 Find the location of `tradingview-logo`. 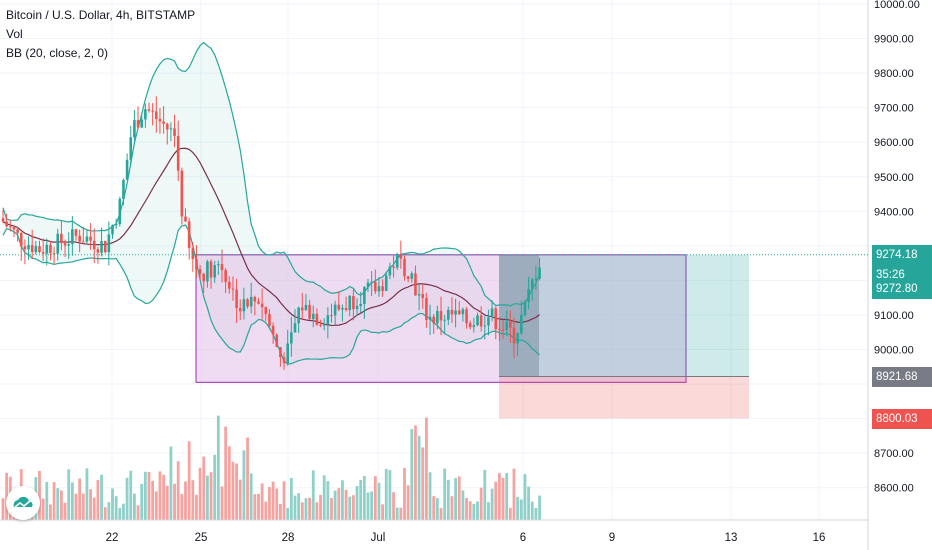

tradingview-logo is located at coordinates (23, 503).